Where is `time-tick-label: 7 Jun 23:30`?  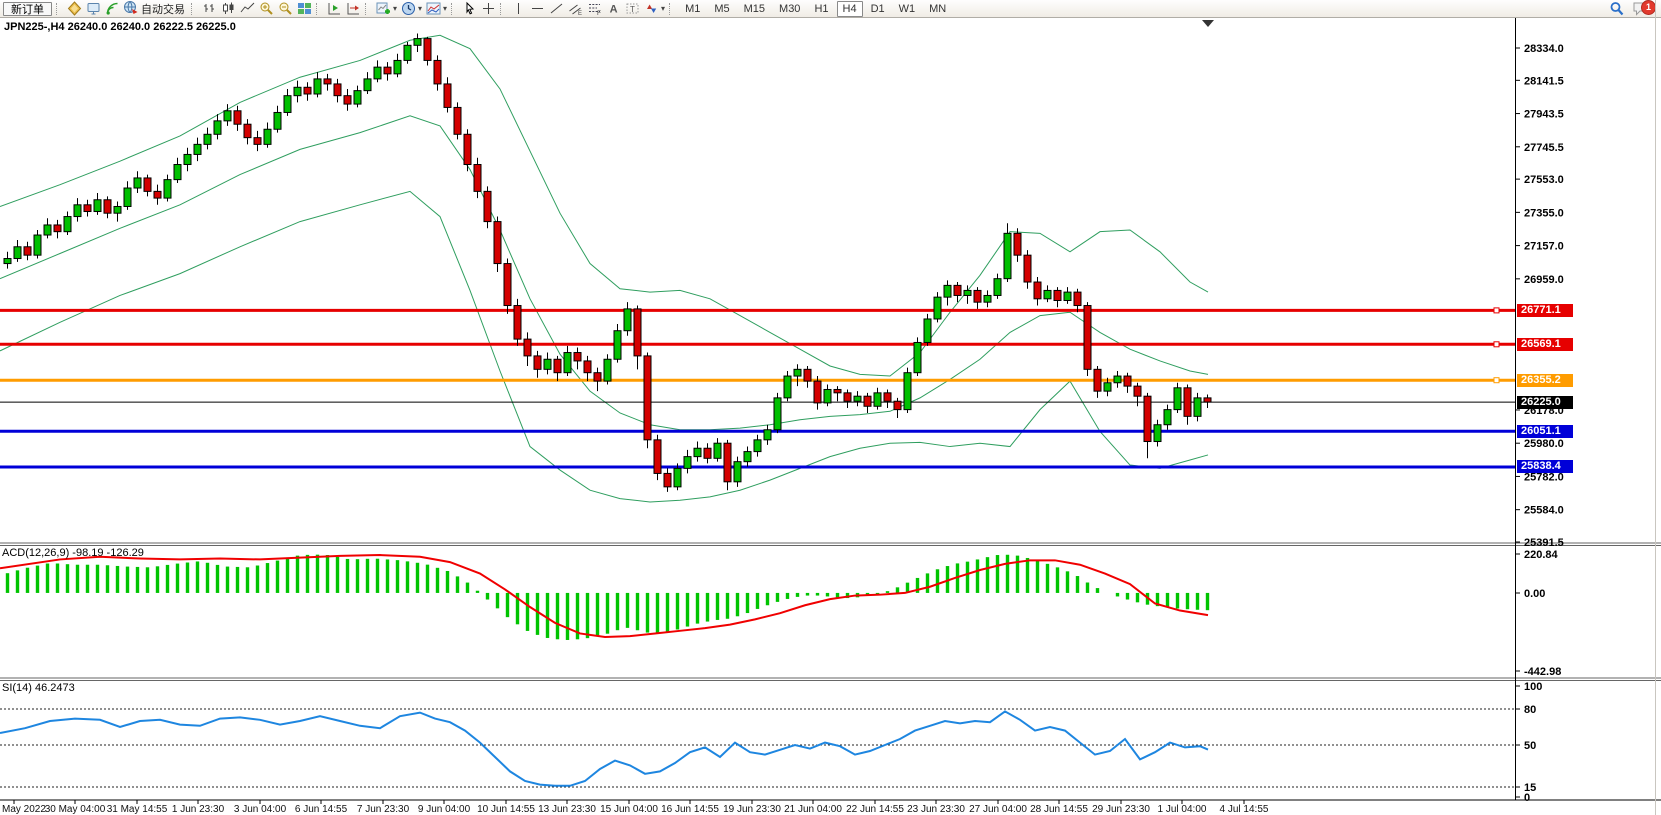 time-tick-label: 7 Jun 23:30 is located at coordinates (383, 809).